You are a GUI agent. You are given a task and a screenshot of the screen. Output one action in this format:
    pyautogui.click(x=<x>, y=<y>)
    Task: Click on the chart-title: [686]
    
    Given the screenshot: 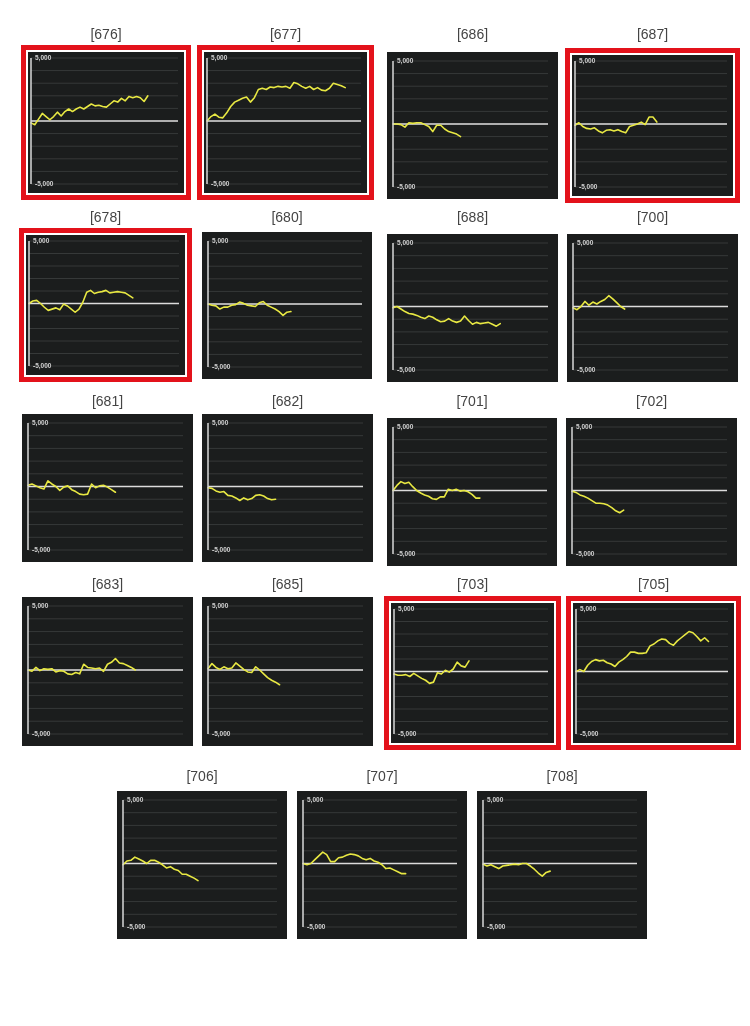 What is the action you would take?
    pyautogui.click(x=472, y=34)
    